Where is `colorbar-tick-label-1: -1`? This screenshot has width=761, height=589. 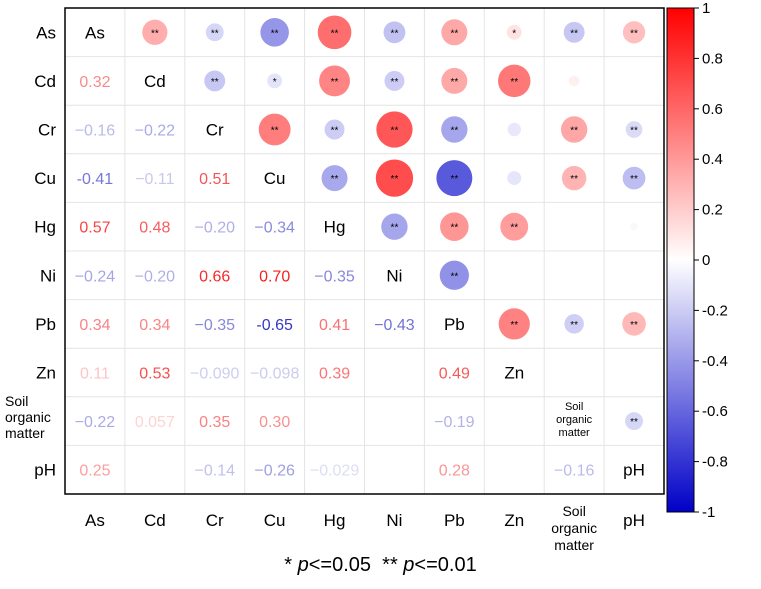
colorbar-tick-label-1: -1 is located at coordinates (708, 512).